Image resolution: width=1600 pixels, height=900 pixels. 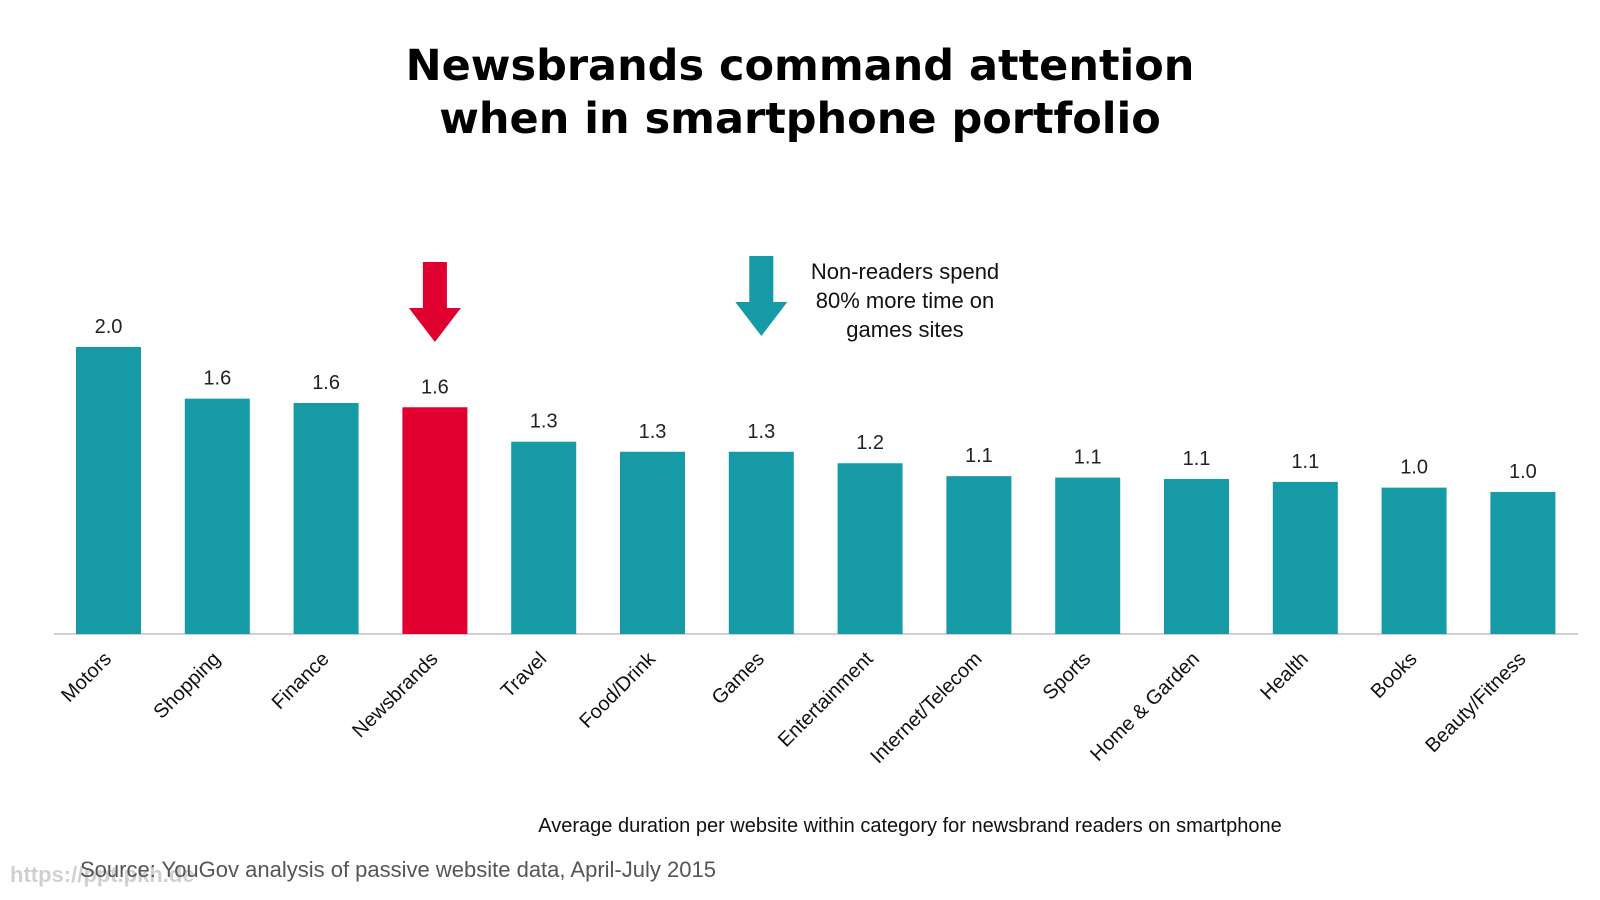 I want to click on data-label-food-drink: 1.3, so click(x=653, y=432).